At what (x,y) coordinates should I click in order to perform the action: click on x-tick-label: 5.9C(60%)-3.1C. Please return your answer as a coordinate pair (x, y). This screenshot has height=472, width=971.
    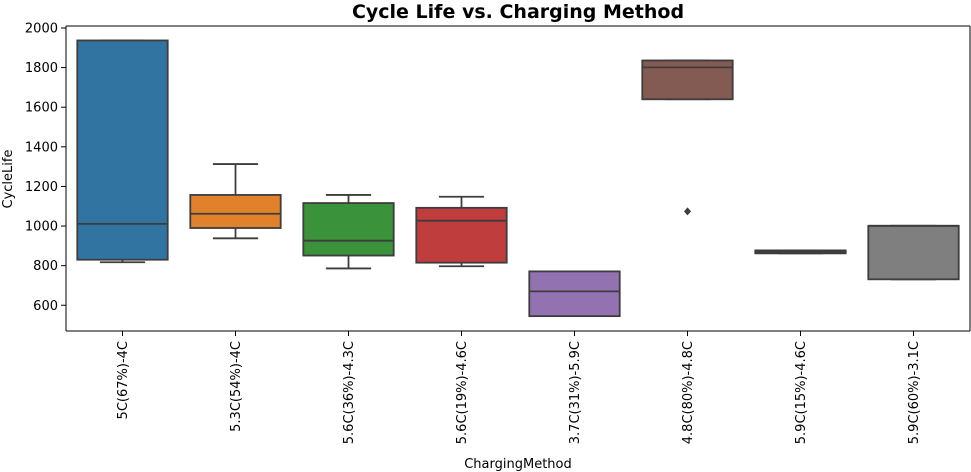
    Looking at the image, I should click on (914, 392).